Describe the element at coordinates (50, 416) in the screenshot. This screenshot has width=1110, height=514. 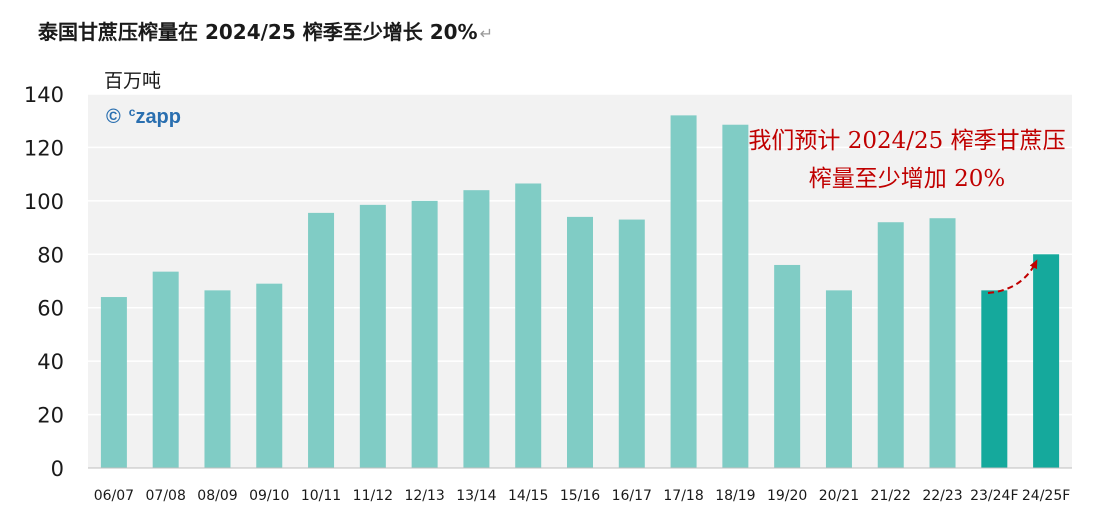
I see `y-tick-label: 20` at that location.